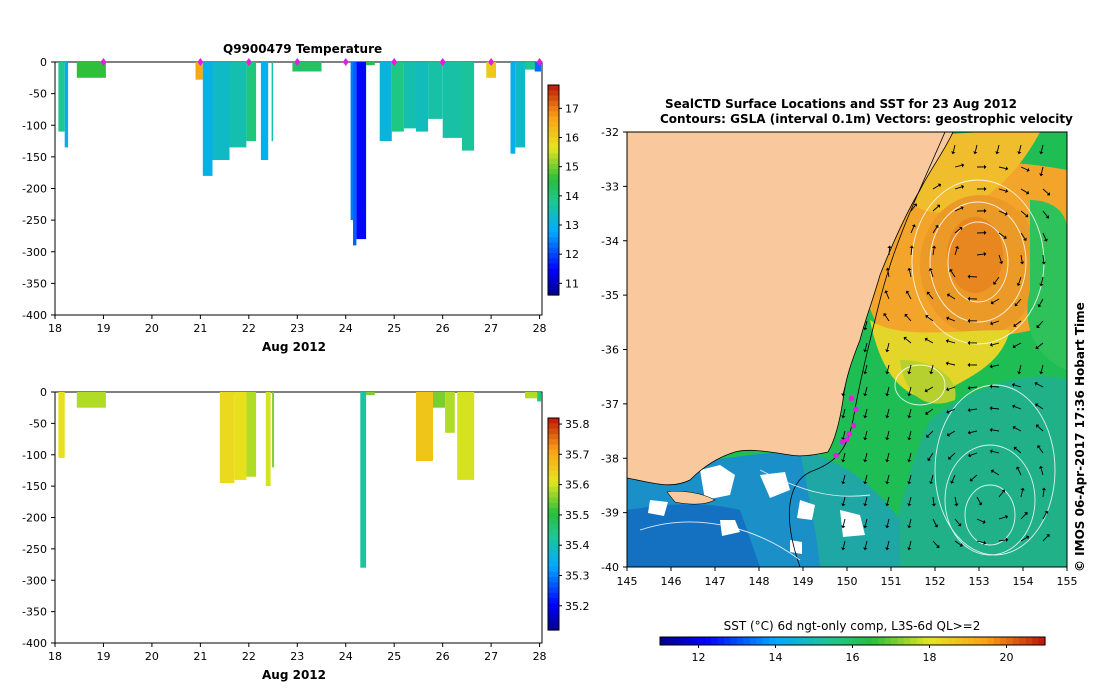 The width and height of the screenshot is (1099, 700). Describe the element at coordinates (610, 458) in the screenshot. I see `lat-tick-label: -38` at that location.